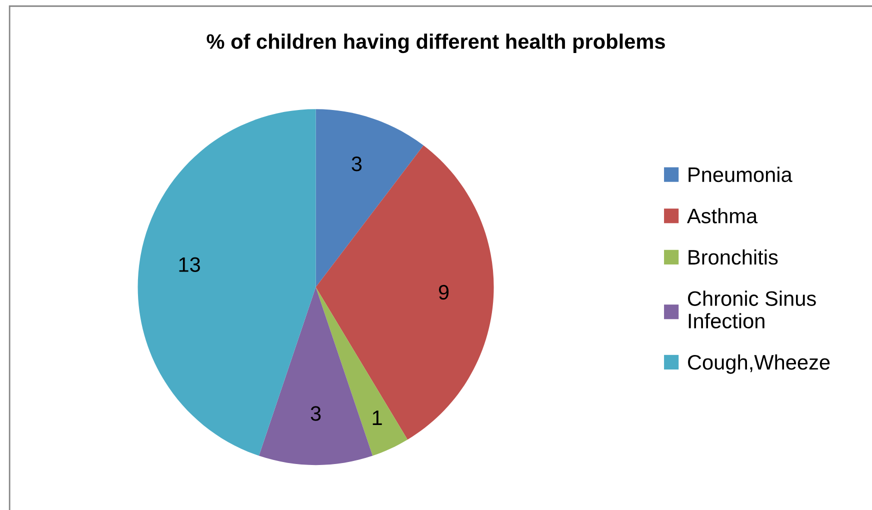 This screenshot has height=510, width=872. Describe the element at coordinates (752, 309) in the screenshot. I see `legend-label: Chronic Sinus Infection` at that location.